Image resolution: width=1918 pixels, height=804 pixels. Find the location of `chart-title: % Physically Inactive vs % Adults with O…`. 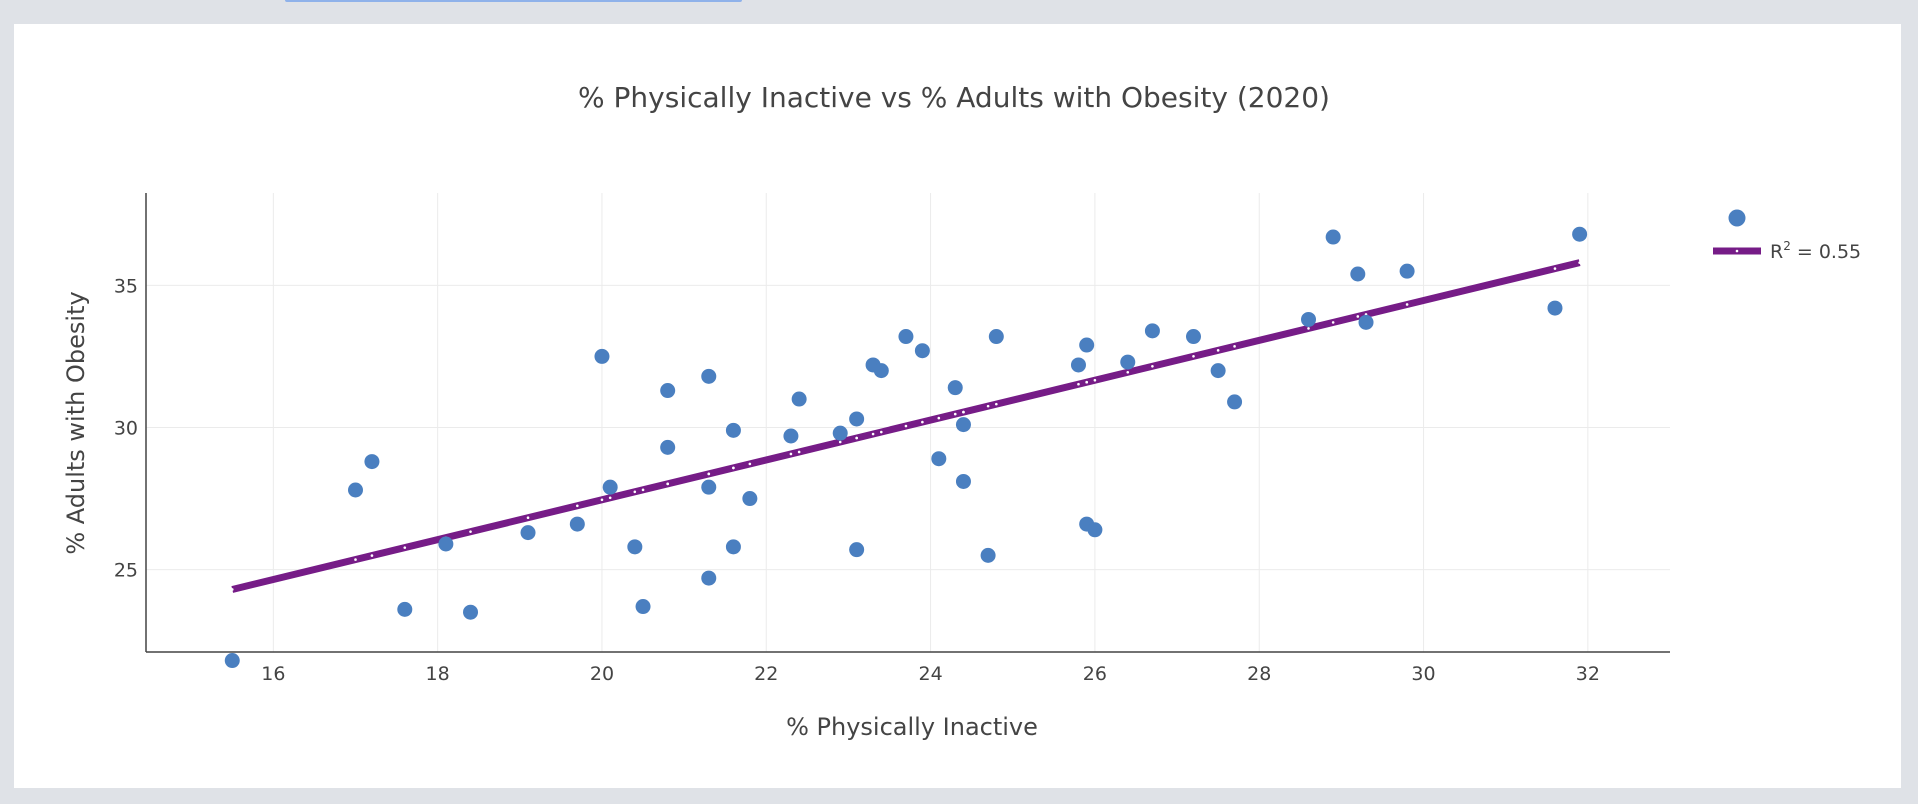

chart-title: % Physically Inactive vs % Adults with O… is located at coordinates (954, 97).